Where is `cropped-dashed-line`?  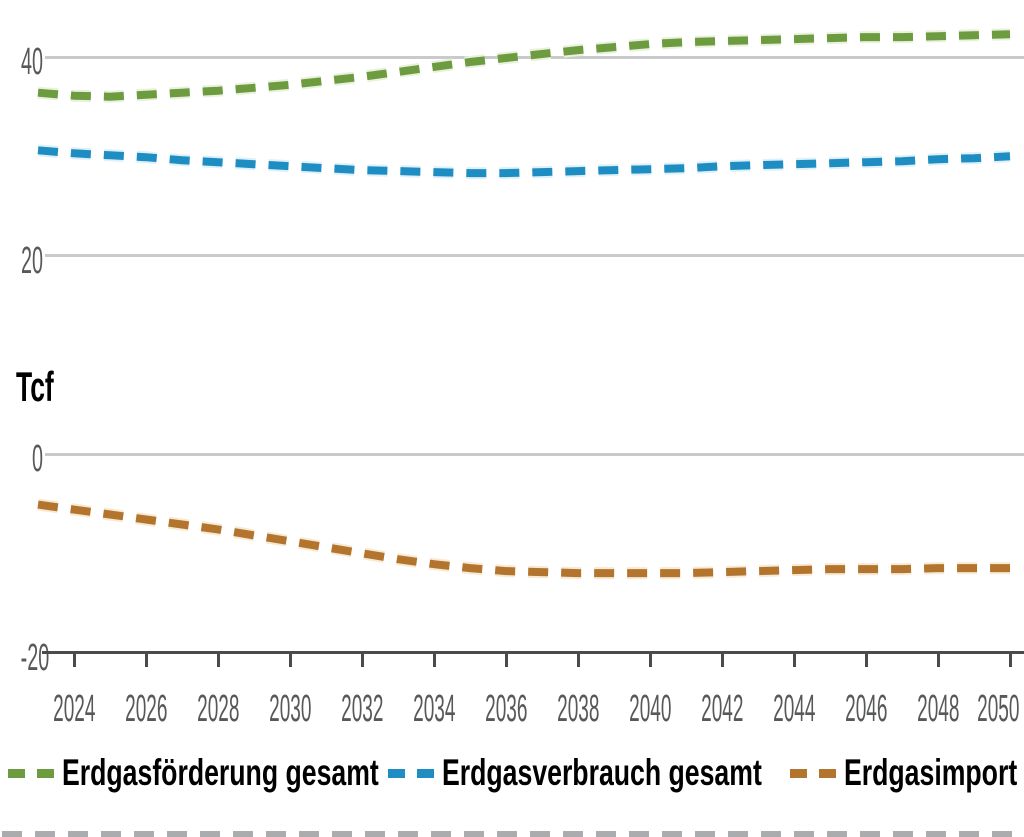
cropped-dashed-line is located at coordinates (513, 834).